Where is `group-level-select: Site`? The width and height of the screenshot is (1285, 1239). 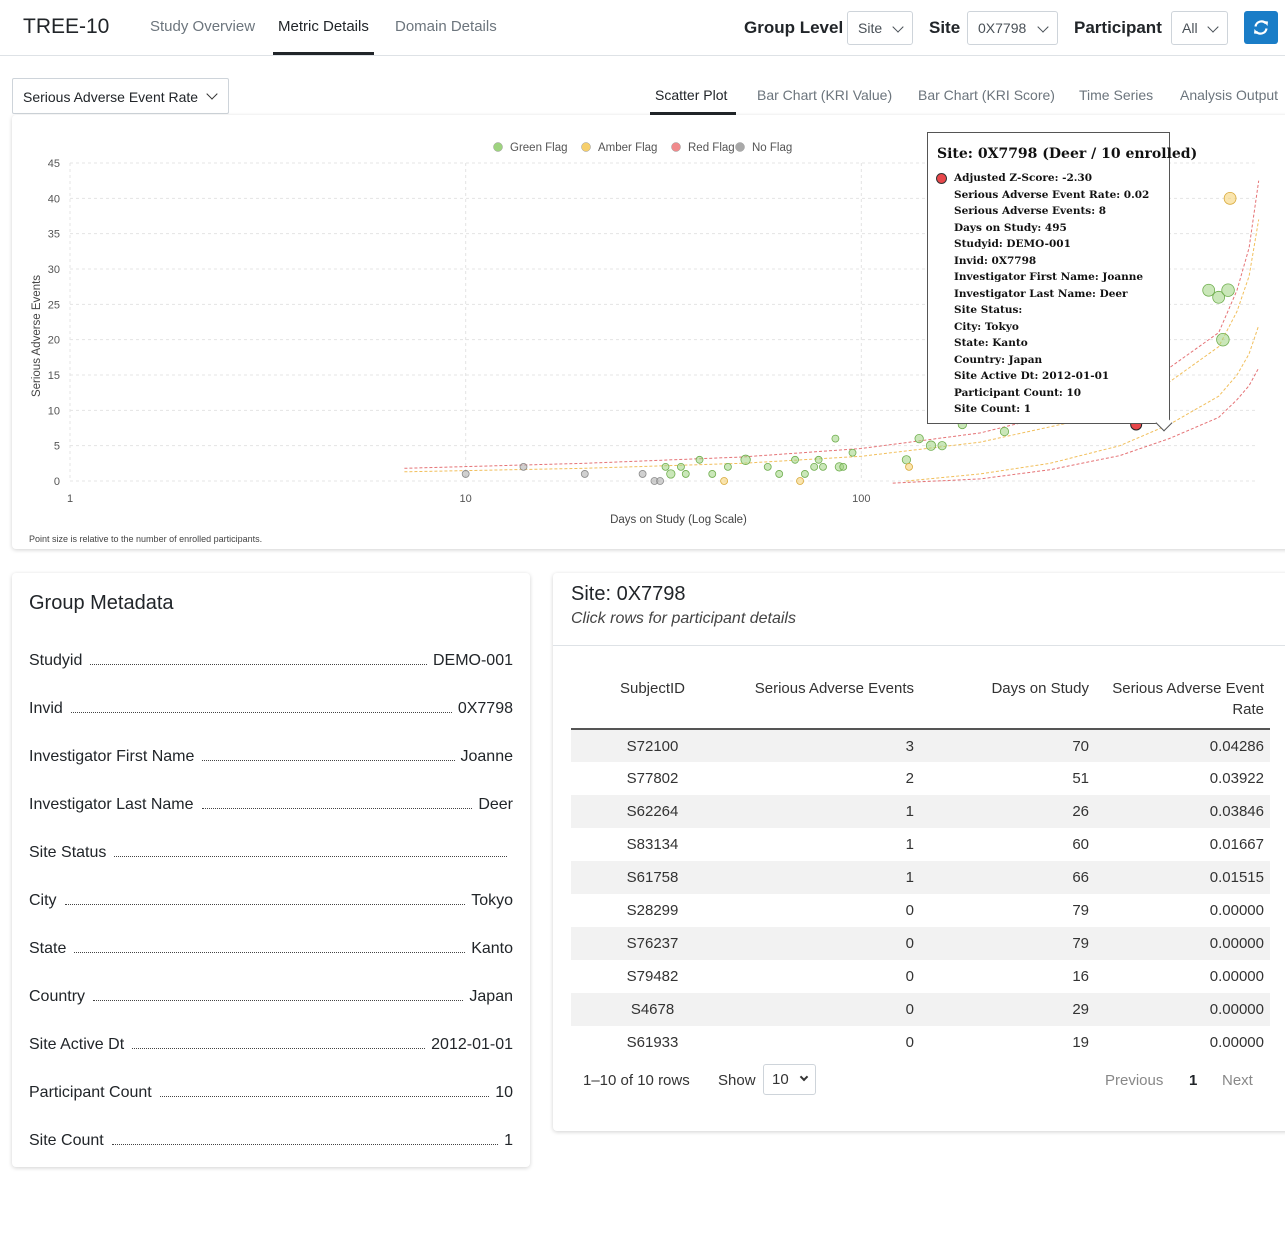
group-level-select: Site is located at coordinates (880, 28).